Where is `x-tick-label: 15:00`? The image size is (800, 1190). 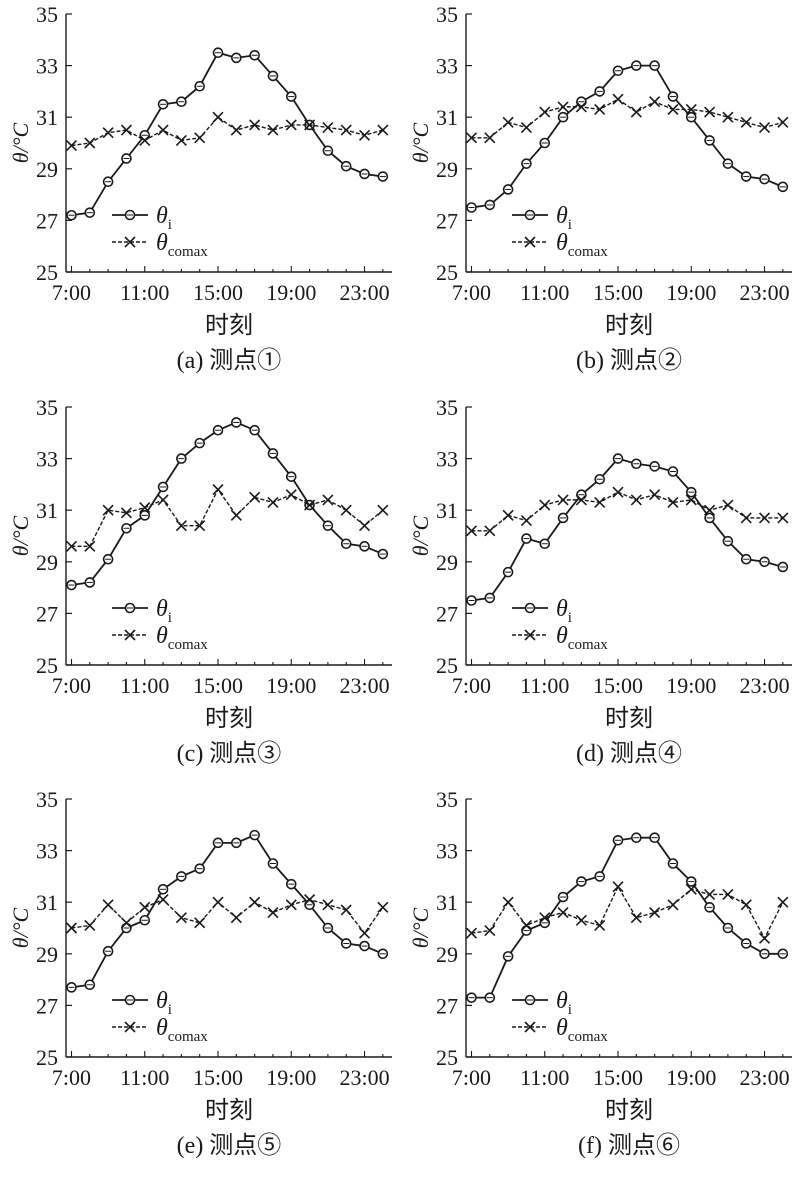
x-tick-label: 15:00 is located at coordinates (618, 292).